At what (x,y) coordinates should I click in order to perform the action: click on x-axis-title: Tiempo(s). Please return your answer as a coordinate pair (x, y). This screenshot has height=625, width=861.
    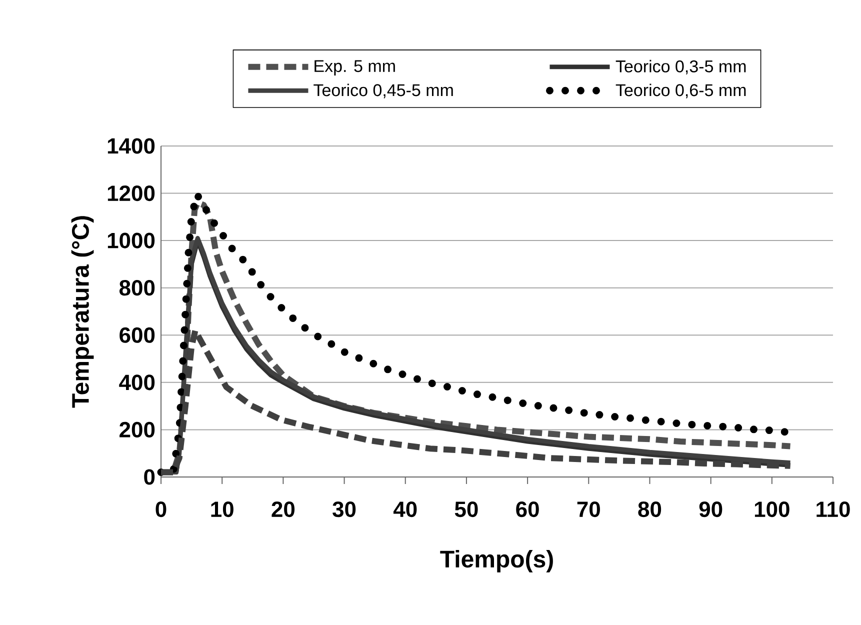
    Looking at the image, I should click on (496, 561).